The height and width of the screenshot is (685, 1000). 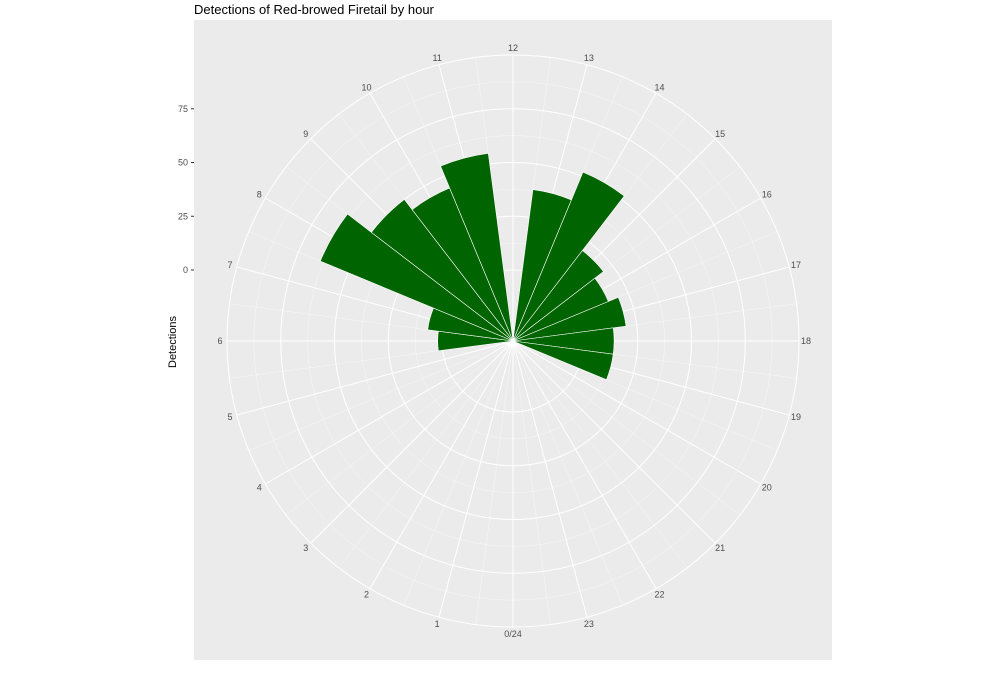 What do you see at coordinates (659, 87) in the screenshot?
I see `hour-label-14: 14` at bounding box center [659, 87].